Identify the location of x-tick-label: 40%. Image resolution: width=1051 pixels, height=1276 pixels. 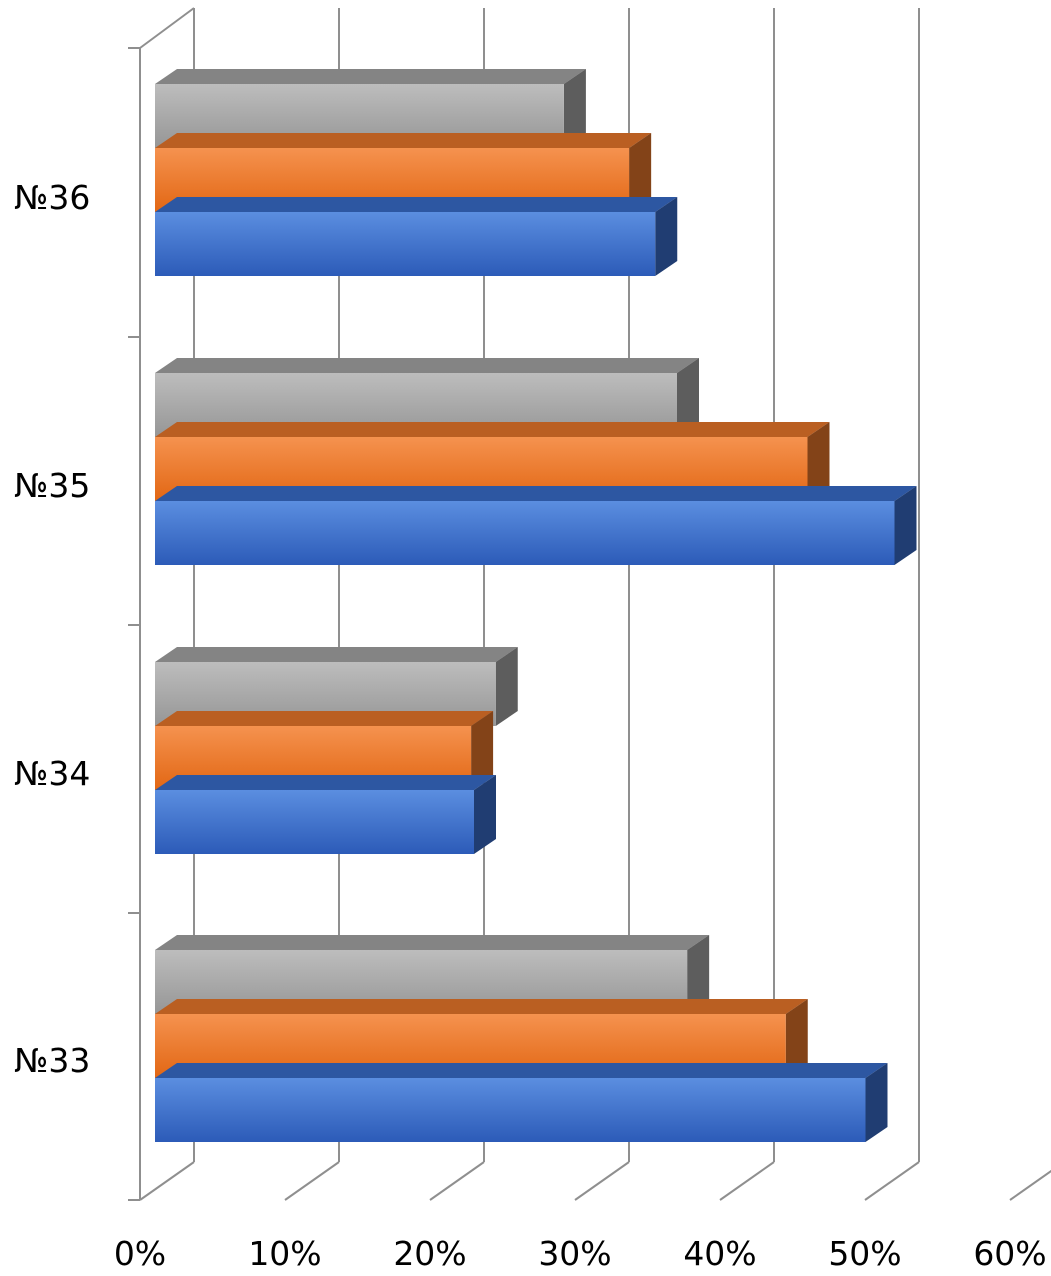
(719, 1253).